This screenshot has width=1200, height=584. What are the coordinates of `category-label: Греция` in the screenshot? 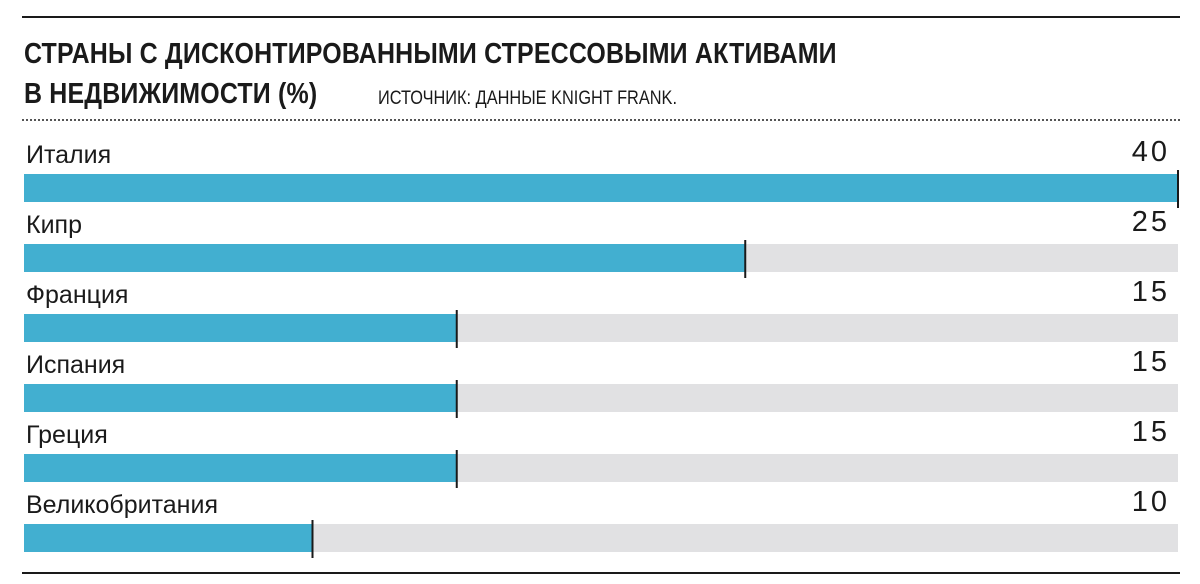 It's located at (67, 435).